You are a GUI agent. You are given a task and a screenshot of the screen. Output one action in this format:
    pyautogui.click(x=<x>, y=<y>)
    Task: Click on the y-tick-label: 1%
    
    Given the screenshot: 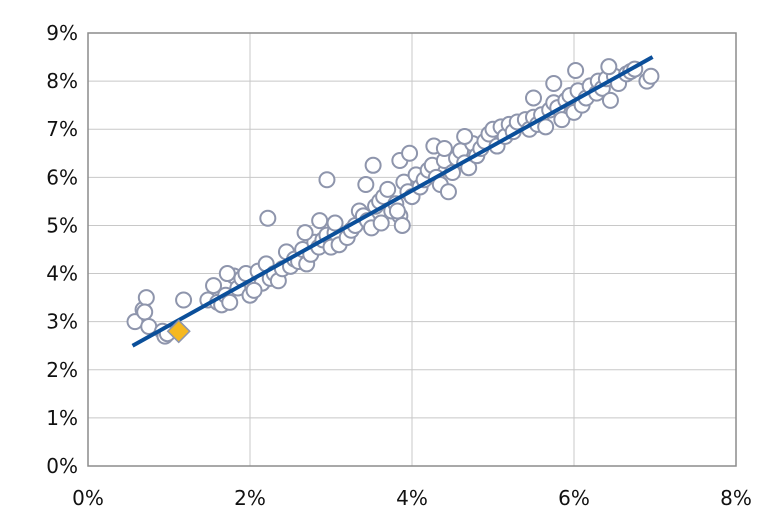 What is the action you would take?
    pyautogui.click(x=62, y=418)
    